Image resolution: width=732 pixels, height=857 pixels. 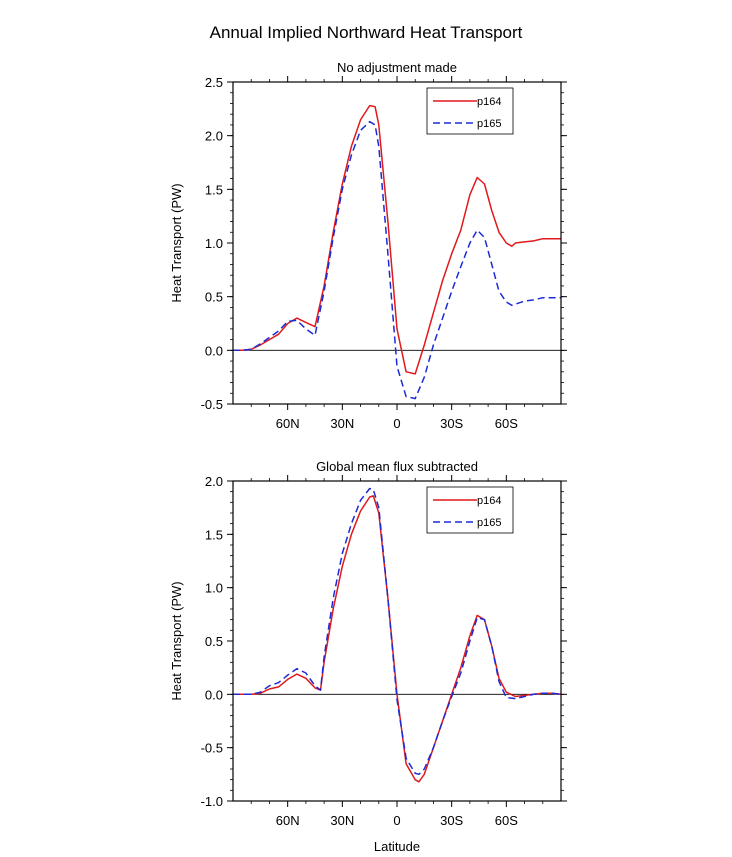 What do you see at coordinates (212, 801) in the screenshot?
I see `y-tick-label: -1.0` at bounding box center [212, 801].